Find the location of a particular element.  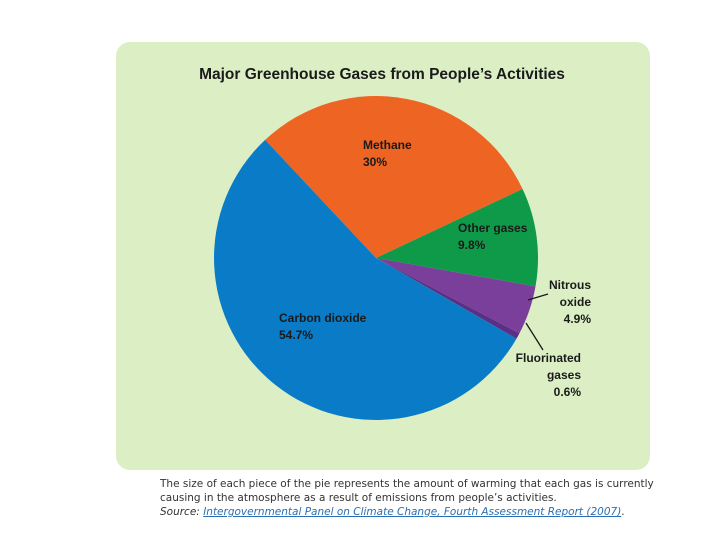

leader-fluorinated-gases is located at coordinates (534, 336).